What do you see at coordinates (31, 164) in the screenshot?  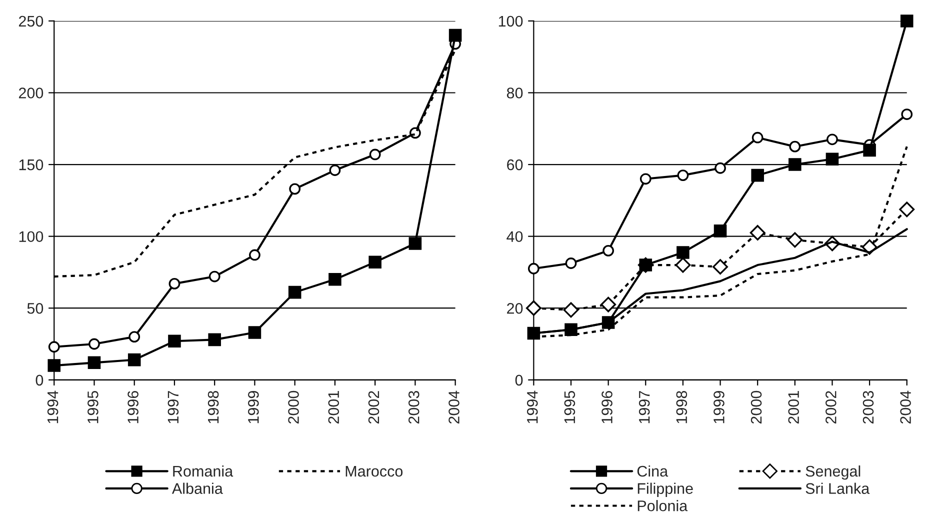 I see `y-tick-label: 150` at bounding box center [31, 164].